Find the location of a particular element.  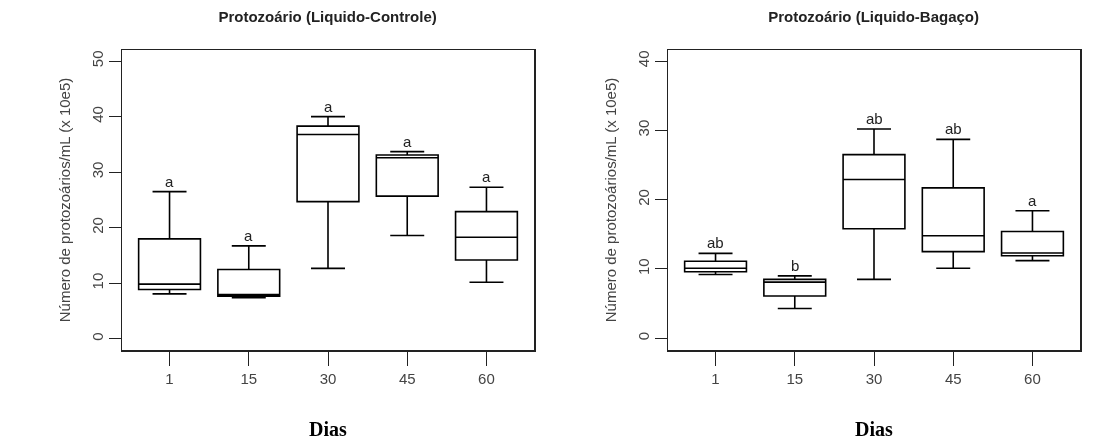

y-tick-label: 50 is located at coordinates (97, 59).